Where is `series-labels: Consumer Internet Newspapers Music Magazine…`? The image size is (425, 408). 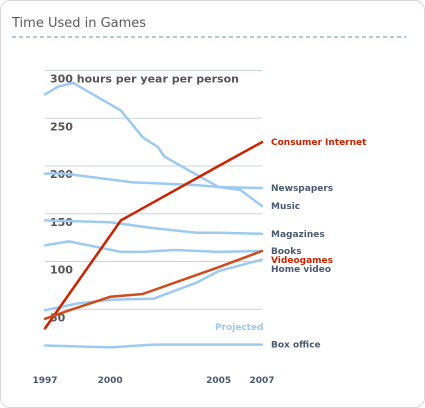 series-labels: Consumer Internet Newspapers Music Magazine… is located at coordinates (319, 244).